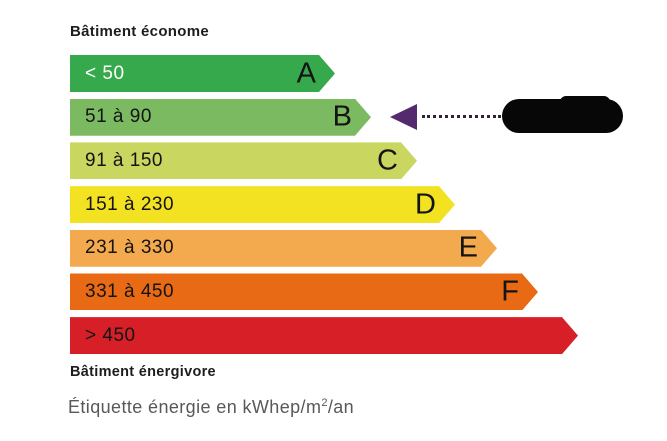  I want to click on energy-range-label: 51 à 90, so click(118, 117).